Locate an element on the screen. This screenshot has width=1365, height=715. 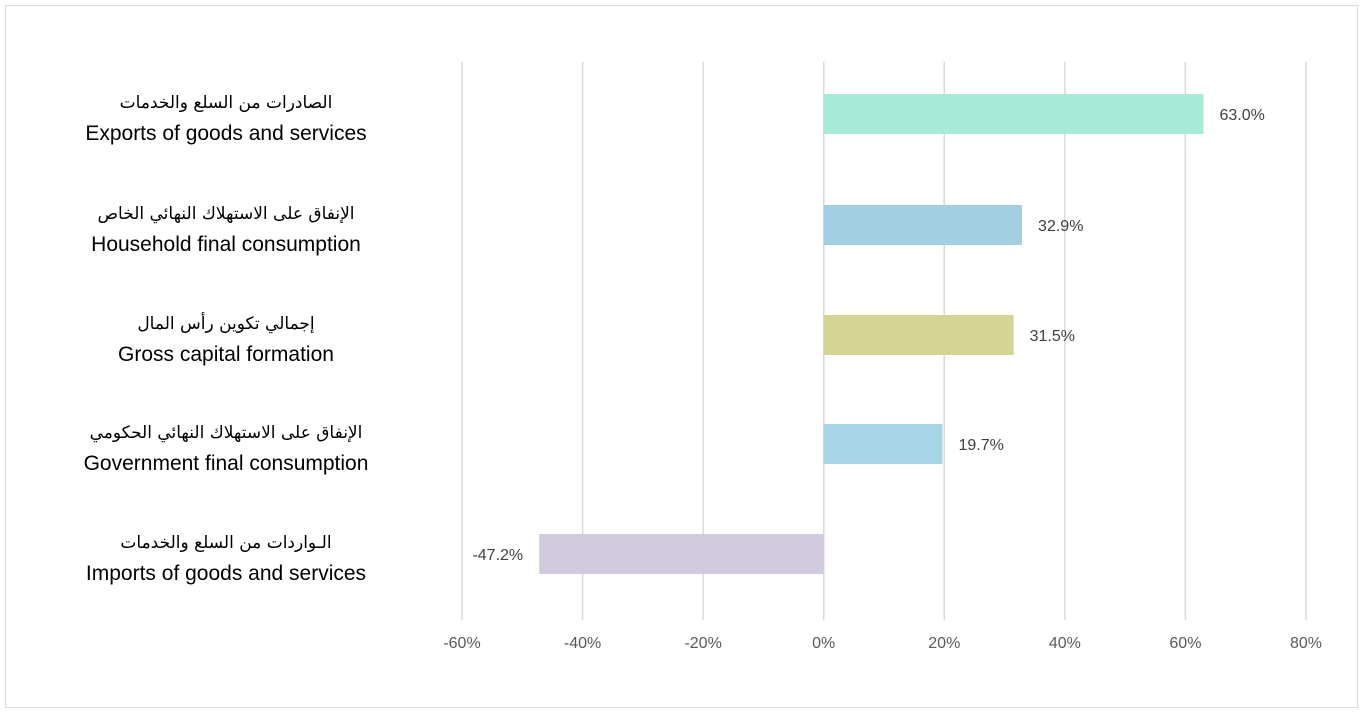
data-label: -47.2% is located at coordinates (497, 555).